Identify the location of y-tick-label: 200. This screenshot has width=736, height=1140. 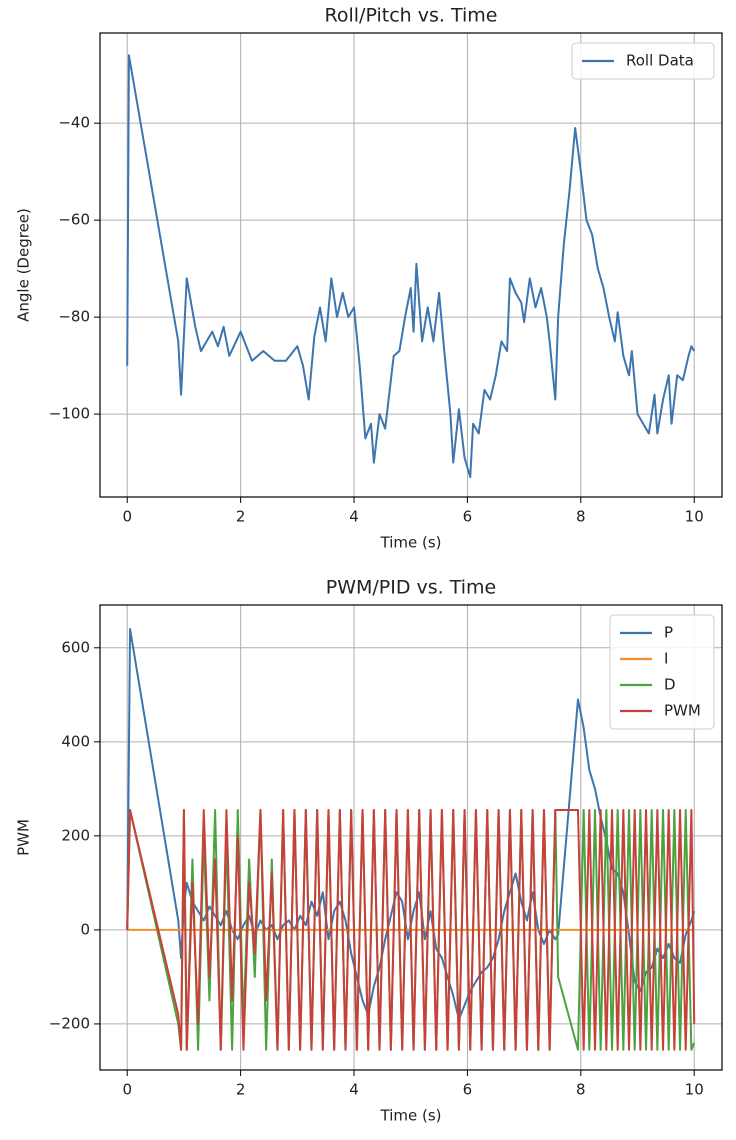
(75, 835).